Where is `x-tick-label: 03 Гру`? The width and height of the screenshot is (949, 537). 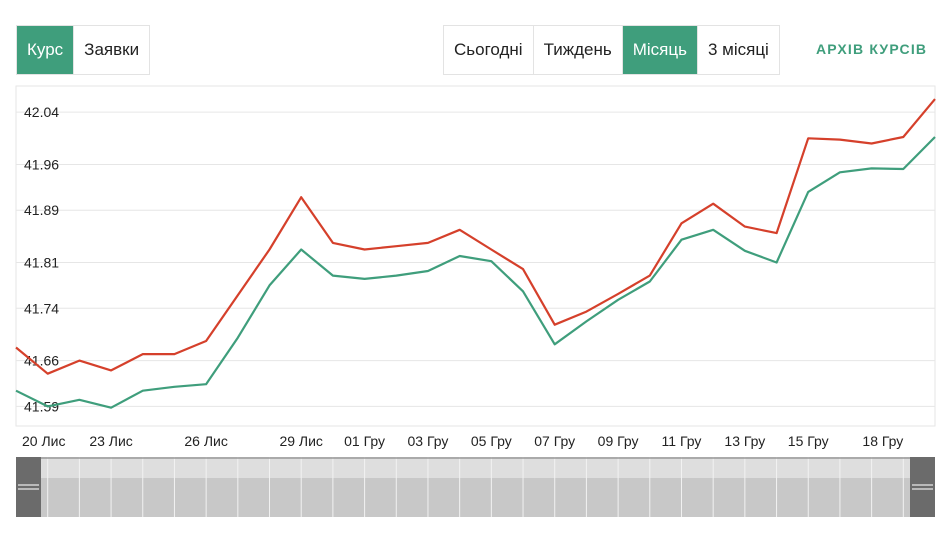 x-tick-label: 03 Гру is located at coordinates (428, 441).